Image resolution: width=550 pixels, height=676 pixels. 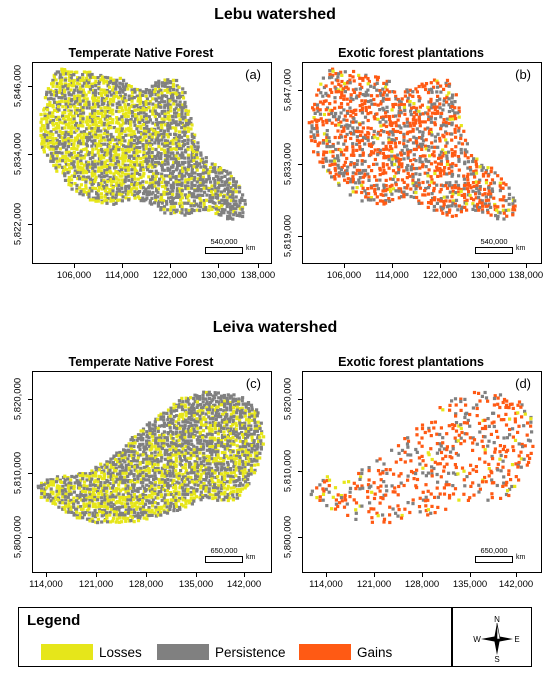 I want to click on y-axis-ticks: 5,846,000 5,834,000 5,822,000, so click(x=19, y=162).